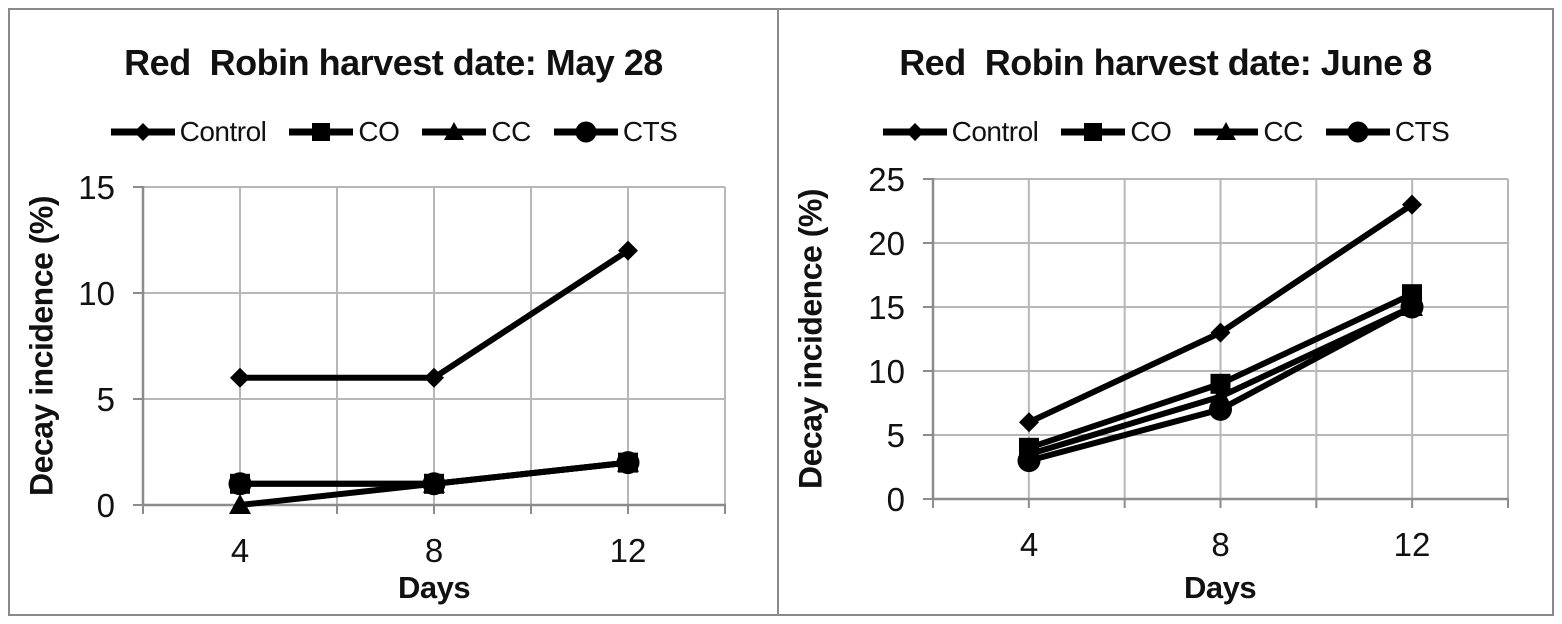 The height and width of the screenshot is (624, 1562). What do you see at coordinates (1165, 62) in the screenshot?
I see `chart-title: Red Robin harvest date: June 8` at bounding box center [1165, 62].